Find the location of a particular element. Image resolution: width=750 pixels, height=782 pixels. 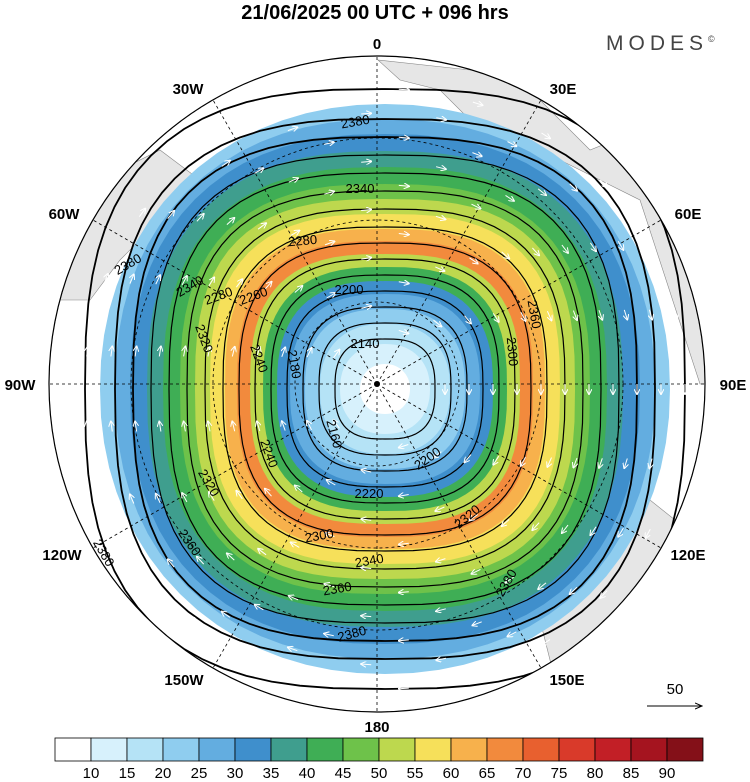

lon-label-90w: 90W is located at coordinates (21, 385).